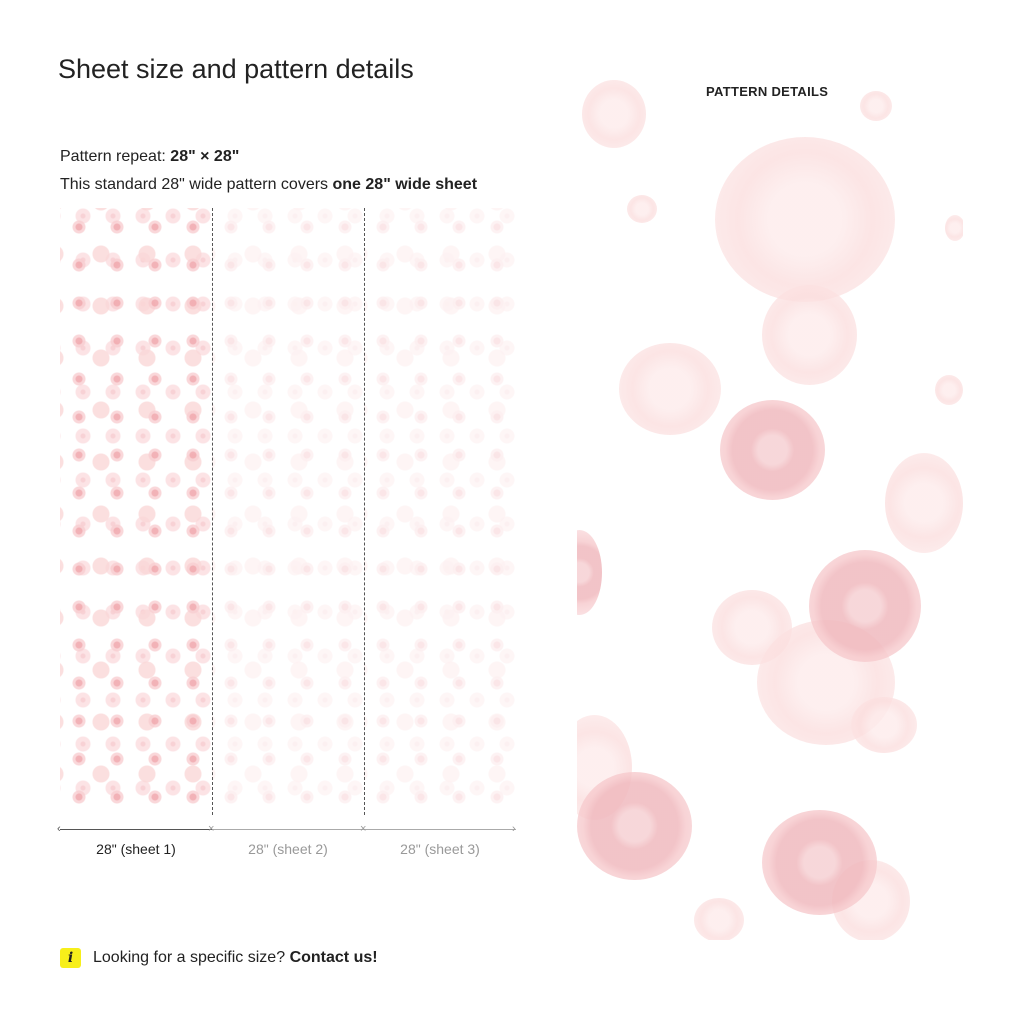  I want to click on repeat-value: 28" × 28", so click(205, 156).